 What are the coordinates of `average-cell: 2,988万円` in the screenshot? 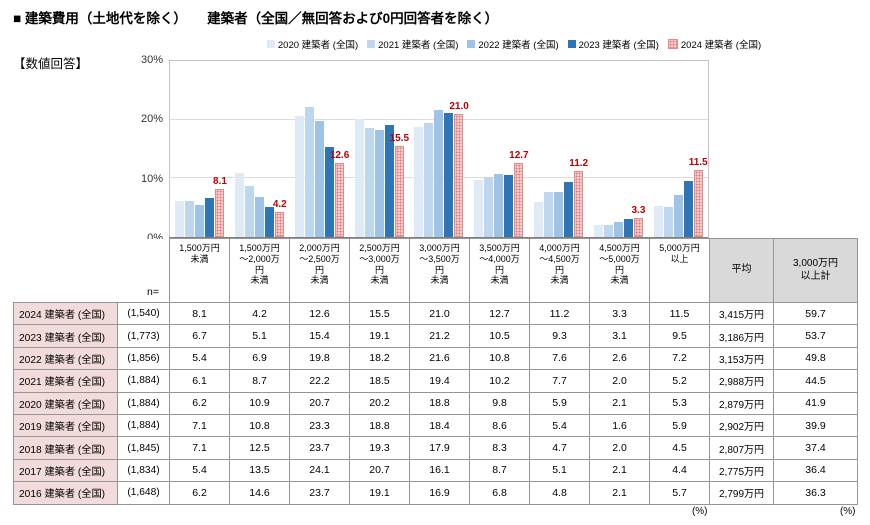 It's located at (741, 381).